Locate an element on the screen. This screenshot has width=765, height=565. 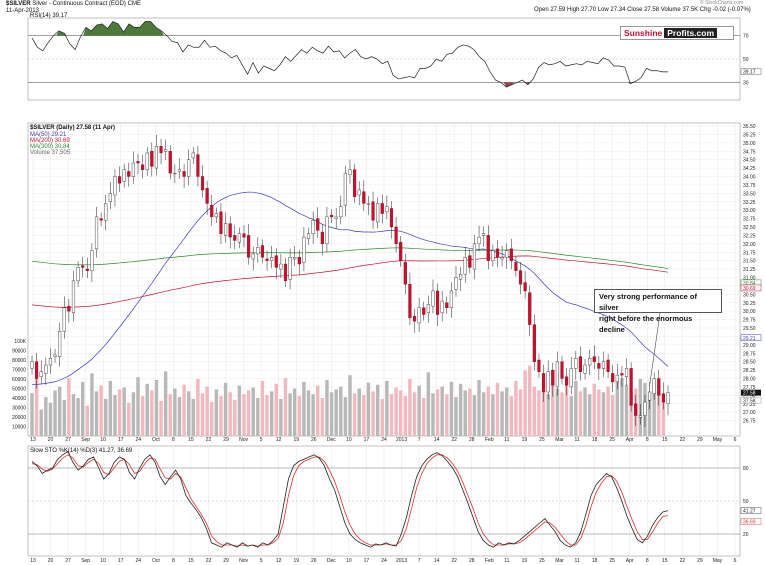
x-tick-label-bottom: 8 is located at coordinates (647, 561).